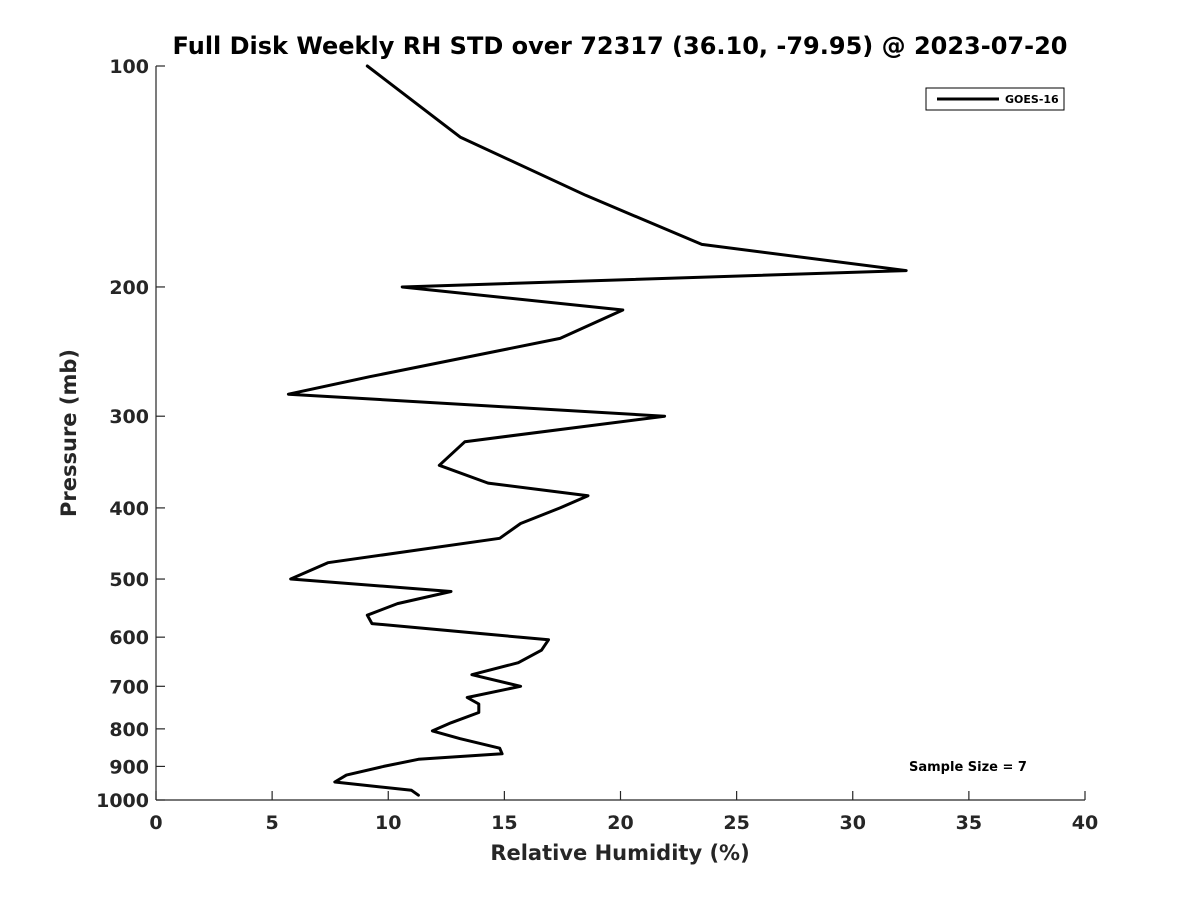 This screenshot has height=900, width=1200. I want to click on y-axis-ticks: 100 200 300 400 500 600 700 800 900 1000, so click(130, 434).